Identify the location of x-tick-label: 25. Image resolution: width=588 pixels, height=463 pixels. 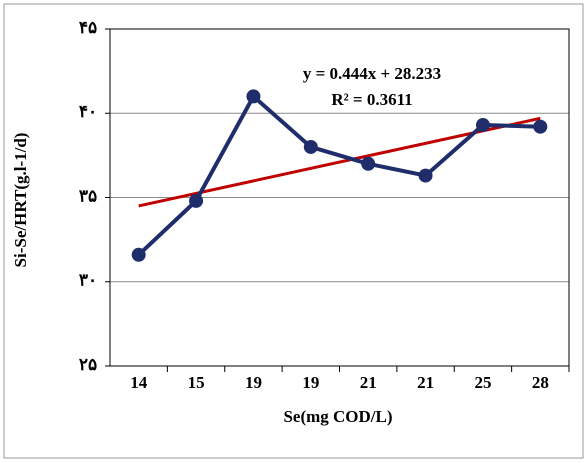
(482, 382).